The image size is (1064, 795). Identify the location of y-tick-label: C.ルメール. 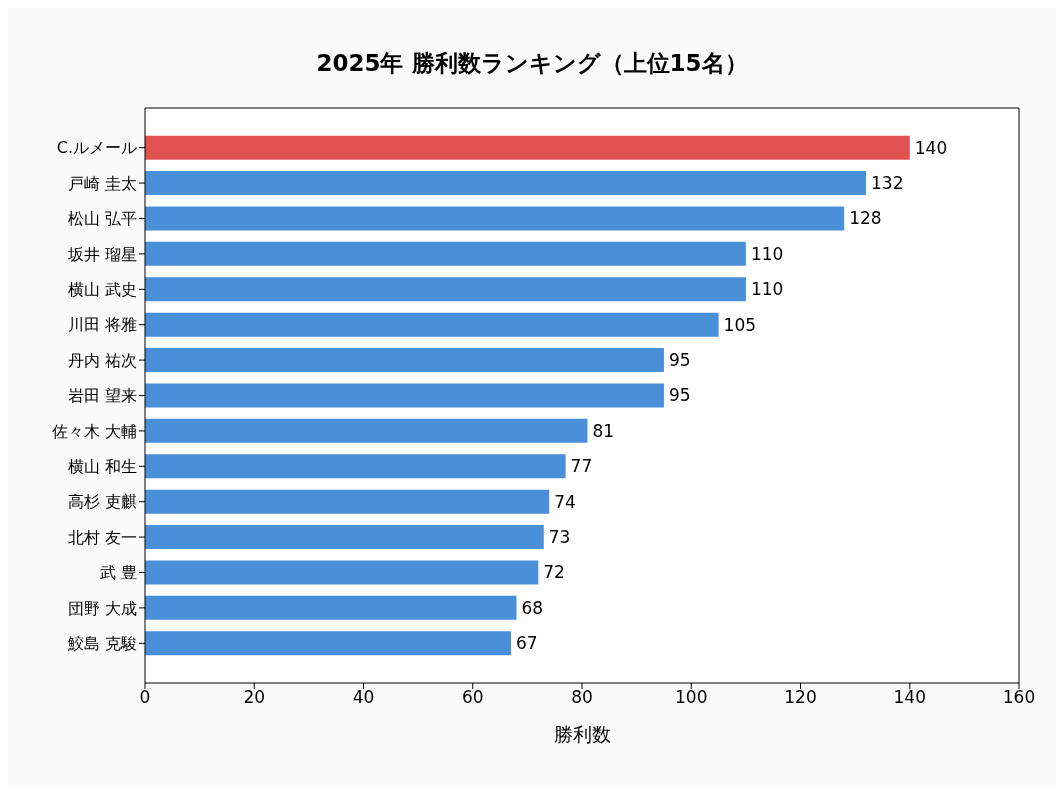
(96, 148).